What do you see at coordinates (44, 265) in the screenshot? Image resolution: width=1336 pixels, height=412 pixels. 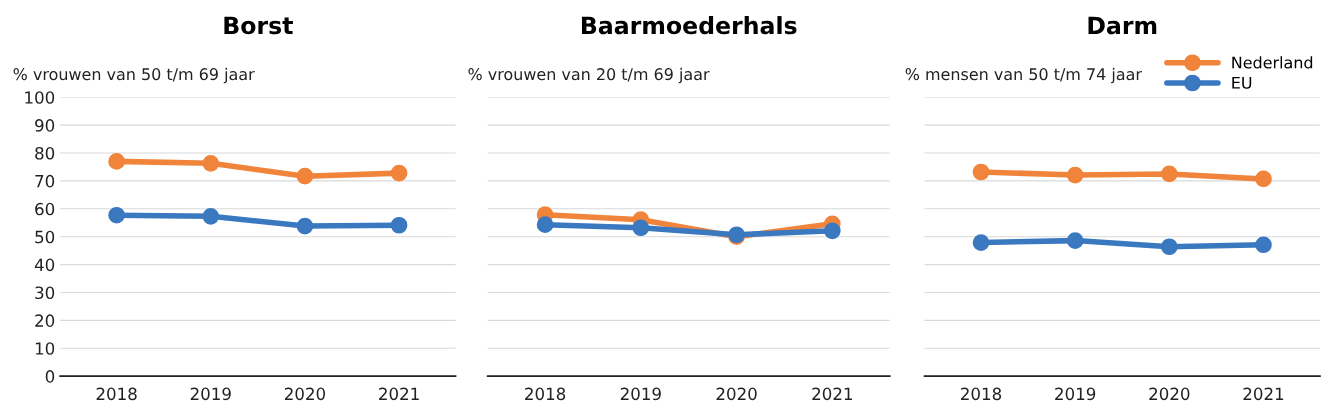 I see `y-tick-label: 40` at bounding box center [44, 265].